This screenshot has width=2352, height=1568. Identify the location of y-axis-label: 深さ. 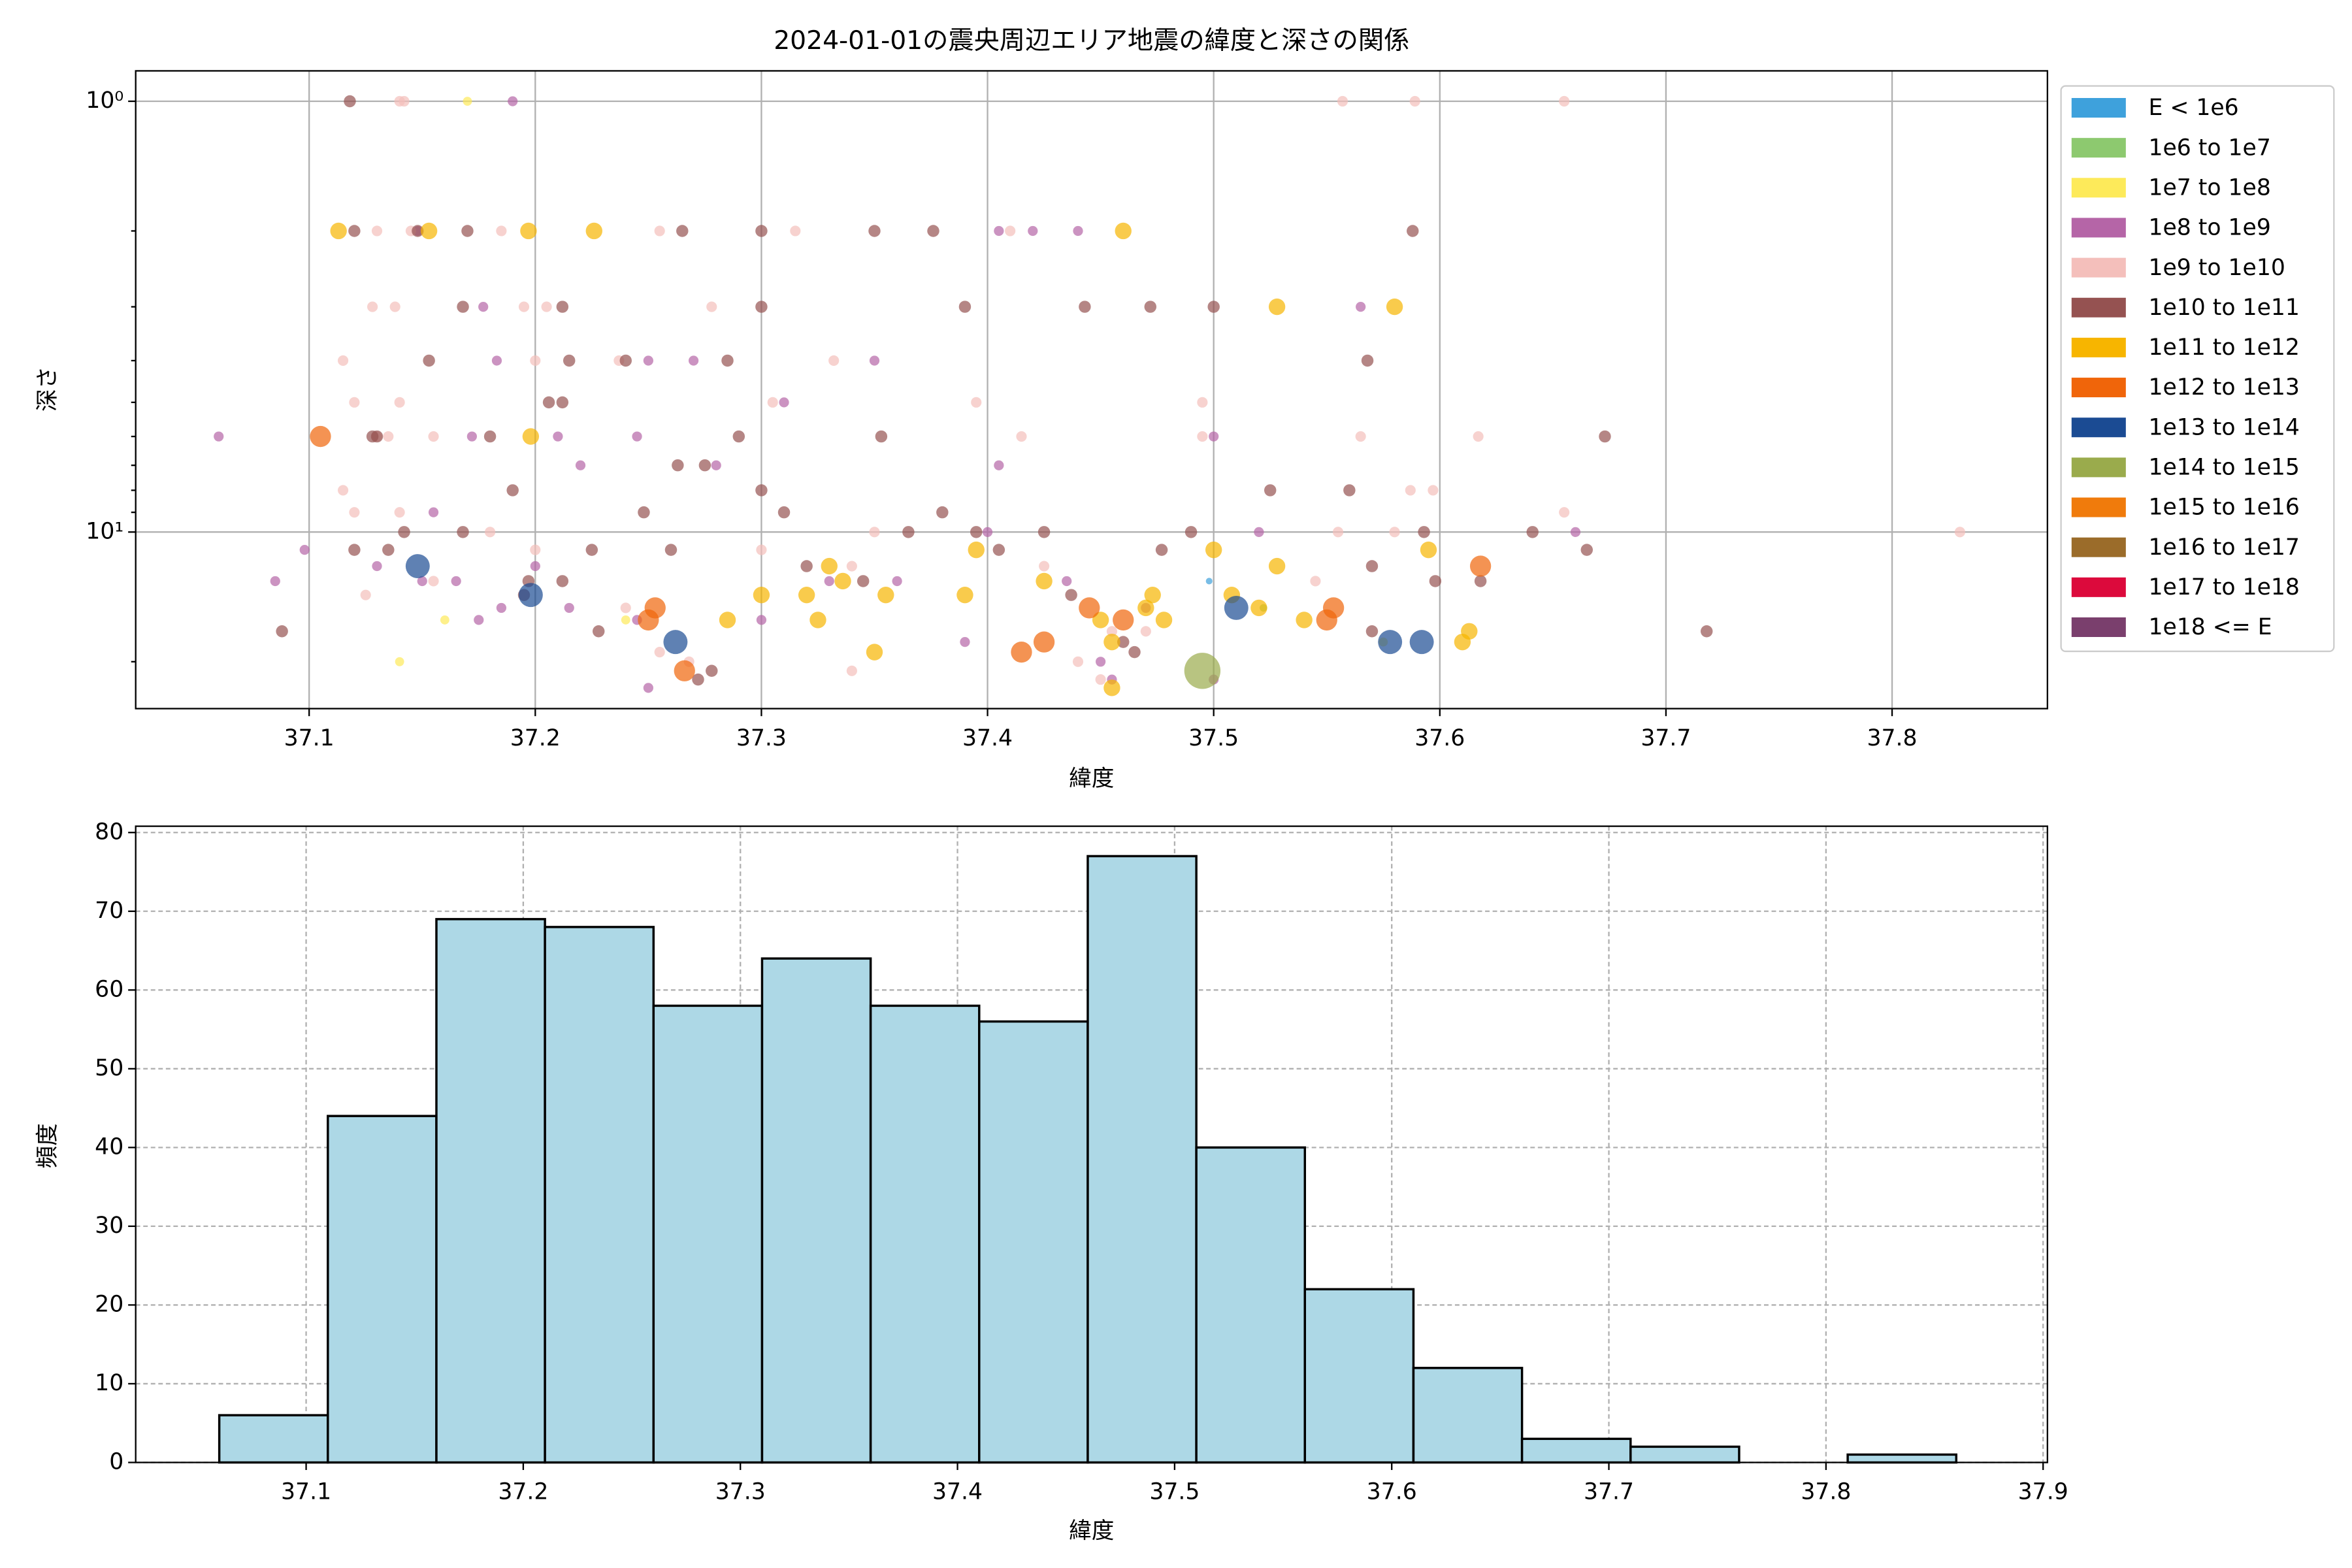
(48, 389).